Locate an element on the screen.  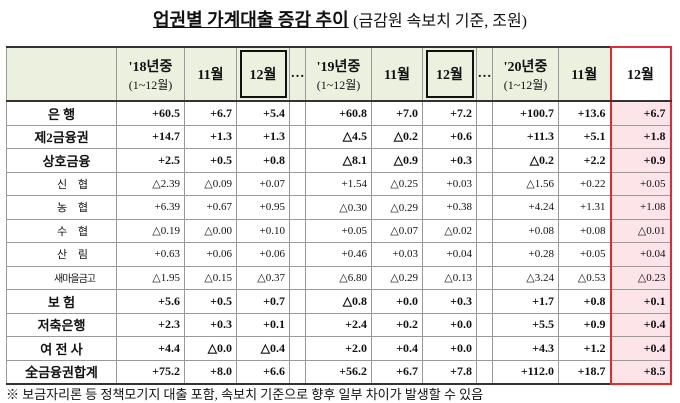
month-header: 12월 is located at coordinates (449, 74).